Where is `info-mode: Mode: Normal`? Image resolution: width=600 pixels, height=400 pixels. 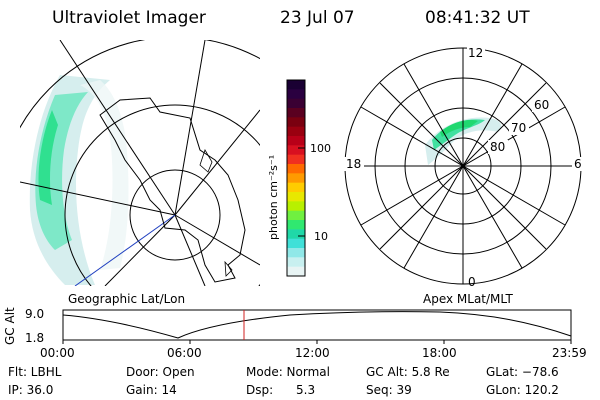 info-mode: Mode: Normal is located at coordinates (288, 372).